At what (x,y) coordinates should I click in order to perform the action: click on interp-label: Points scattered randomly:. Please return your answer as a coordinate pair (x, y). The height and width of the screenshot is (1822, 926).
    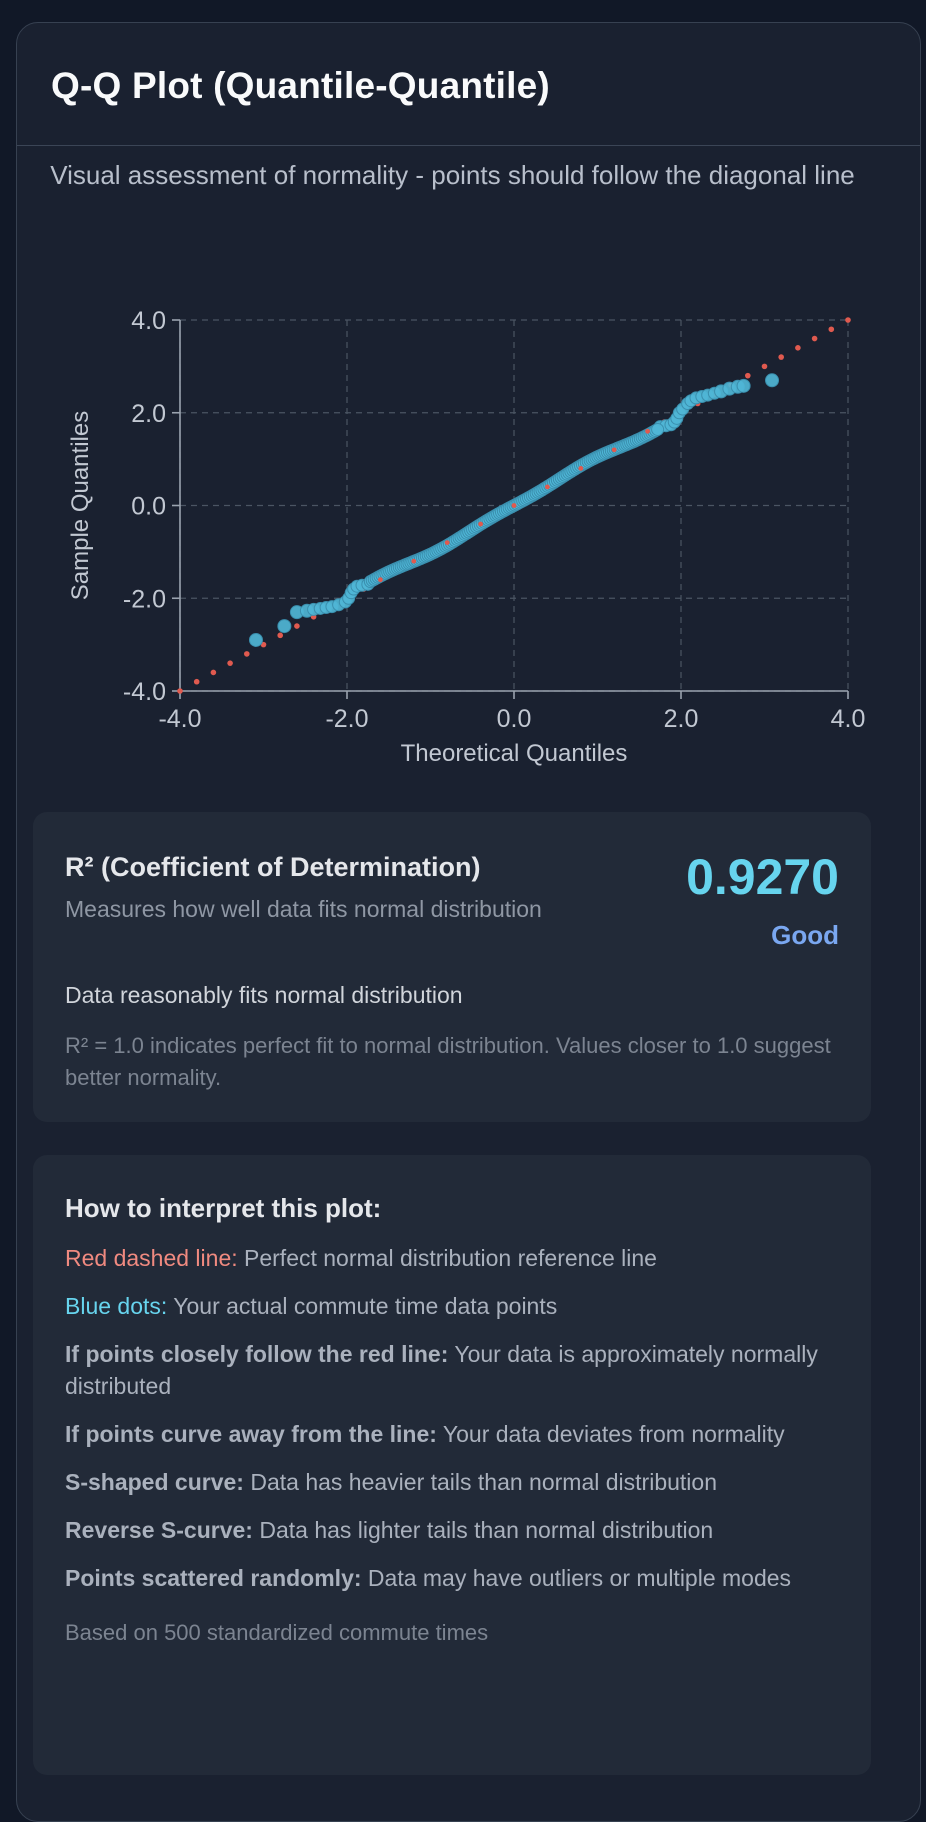
    Looking at the image, I should click on (213, 1578).